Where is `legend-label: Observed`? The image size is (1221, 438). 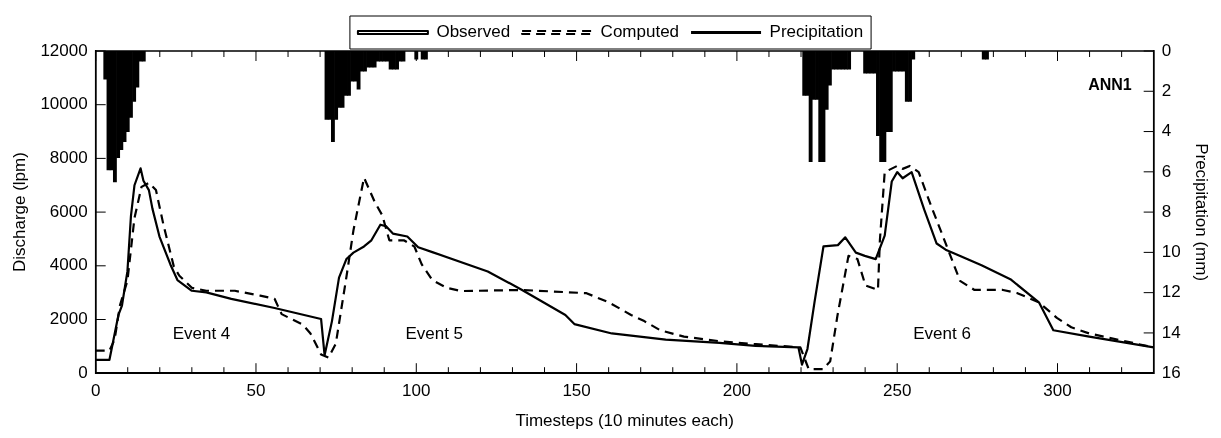 legend-label: Observed is located at coordinates (473, 32).